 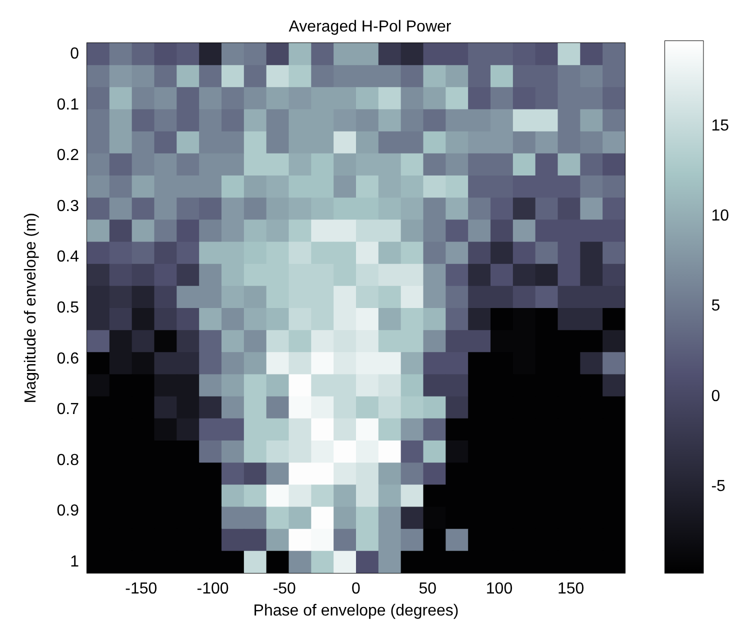 What do you see at coordinates (31, 308) in the screenshot?
I see `y-axis-title: Magnitude of envelope (m)` at bounding box center [31, 308].